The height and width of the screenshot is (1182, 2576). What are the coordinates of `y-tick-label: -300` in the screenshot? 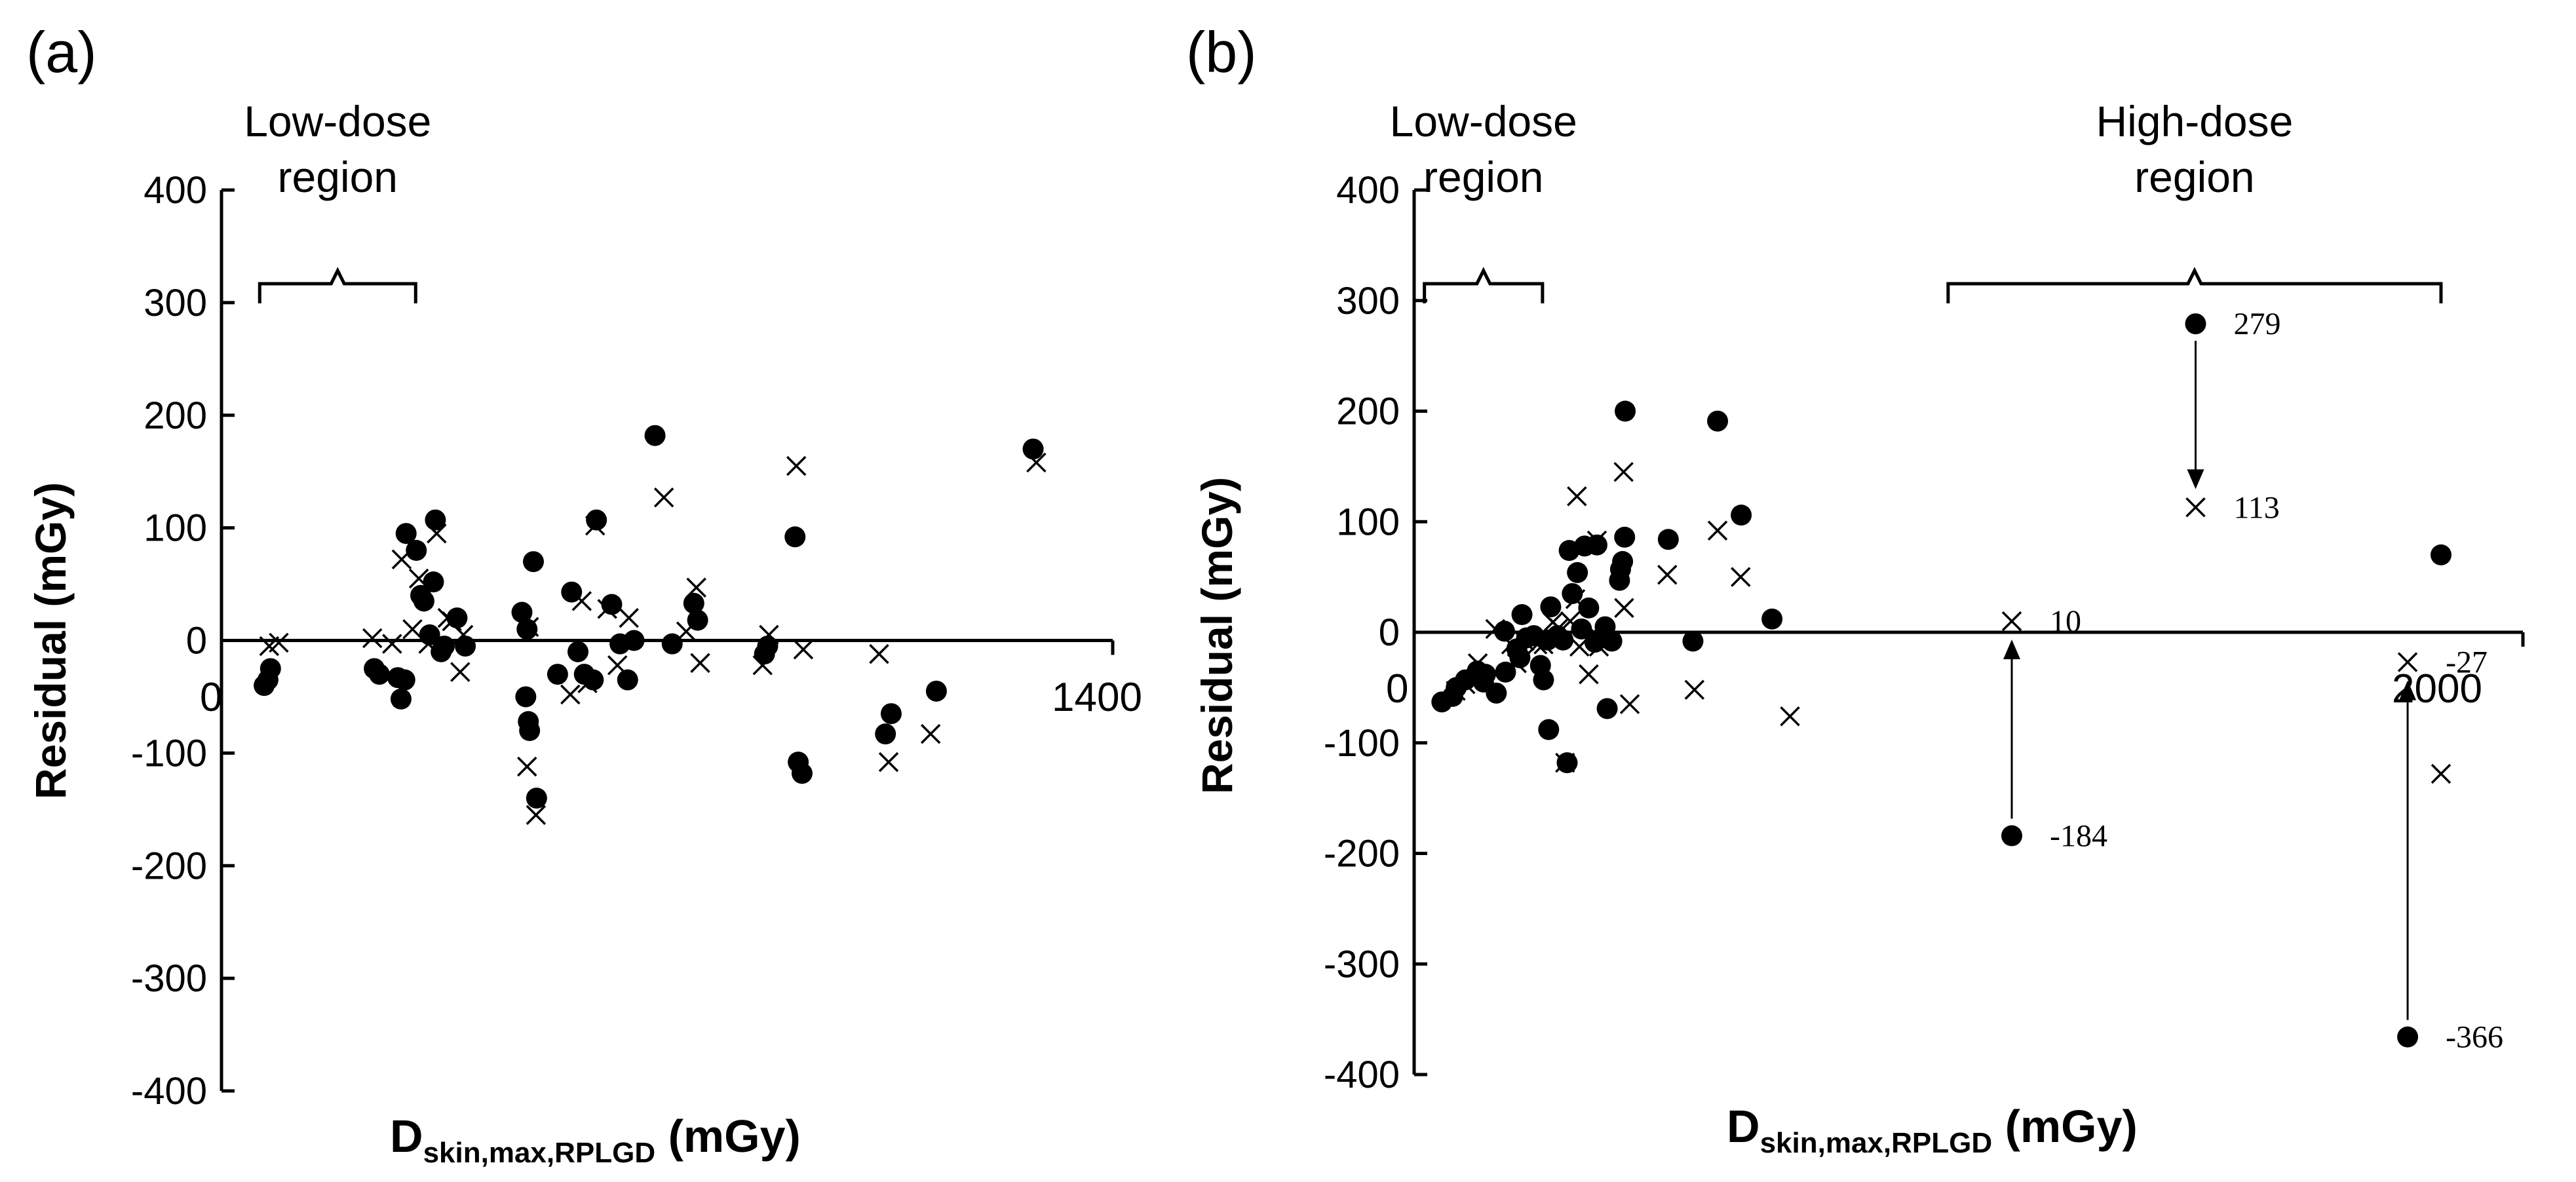 It's located at (169, 978).